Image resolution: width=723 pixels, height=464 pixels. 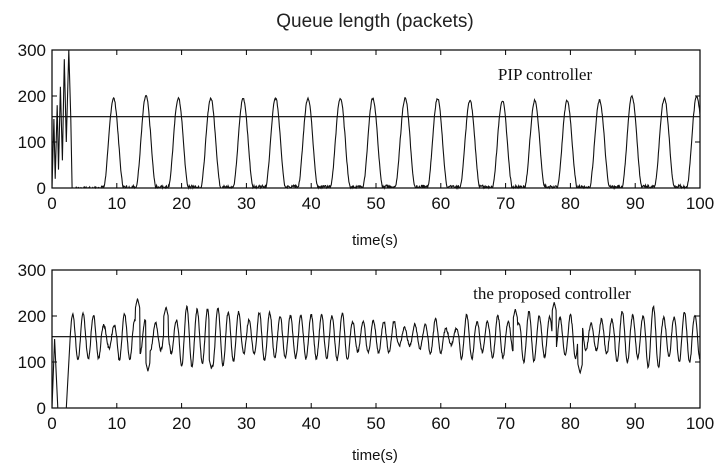 I want to click on chart-annotation: the proposed controller, so click(x=552, y=293).